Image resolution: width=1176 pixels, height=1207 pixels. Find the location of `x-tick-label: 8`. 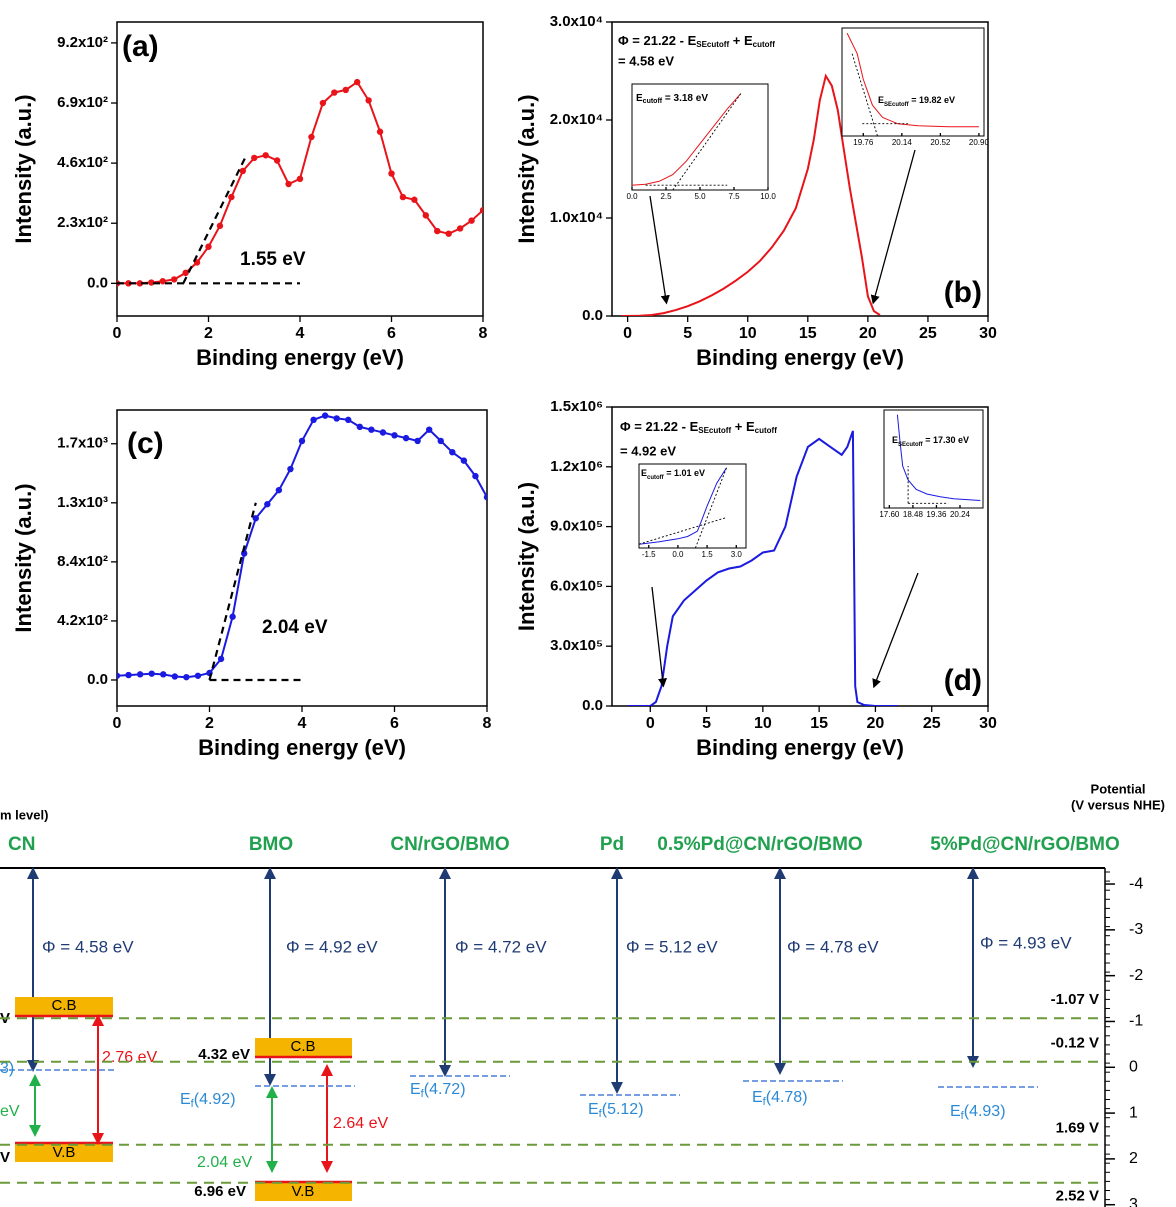

x-tick-label: 8 is located at coordinates (487, 723).